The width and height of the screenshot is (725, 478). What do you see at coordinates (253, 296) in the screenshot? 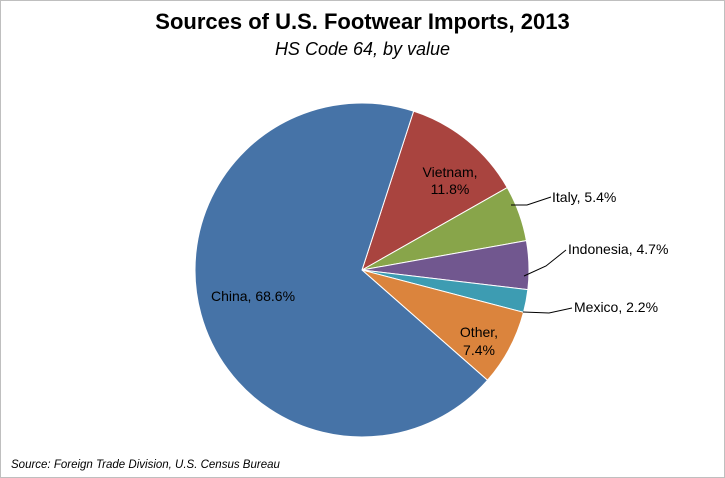
I see `data-label-china: China, 68.6%` at bounding box center [253, 296].